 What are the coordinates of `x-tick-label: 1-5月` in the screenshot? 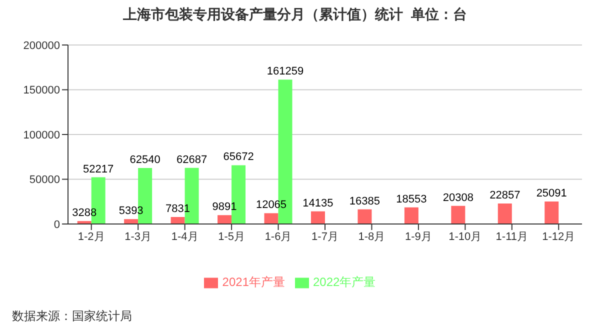 It's located at (231, 236).